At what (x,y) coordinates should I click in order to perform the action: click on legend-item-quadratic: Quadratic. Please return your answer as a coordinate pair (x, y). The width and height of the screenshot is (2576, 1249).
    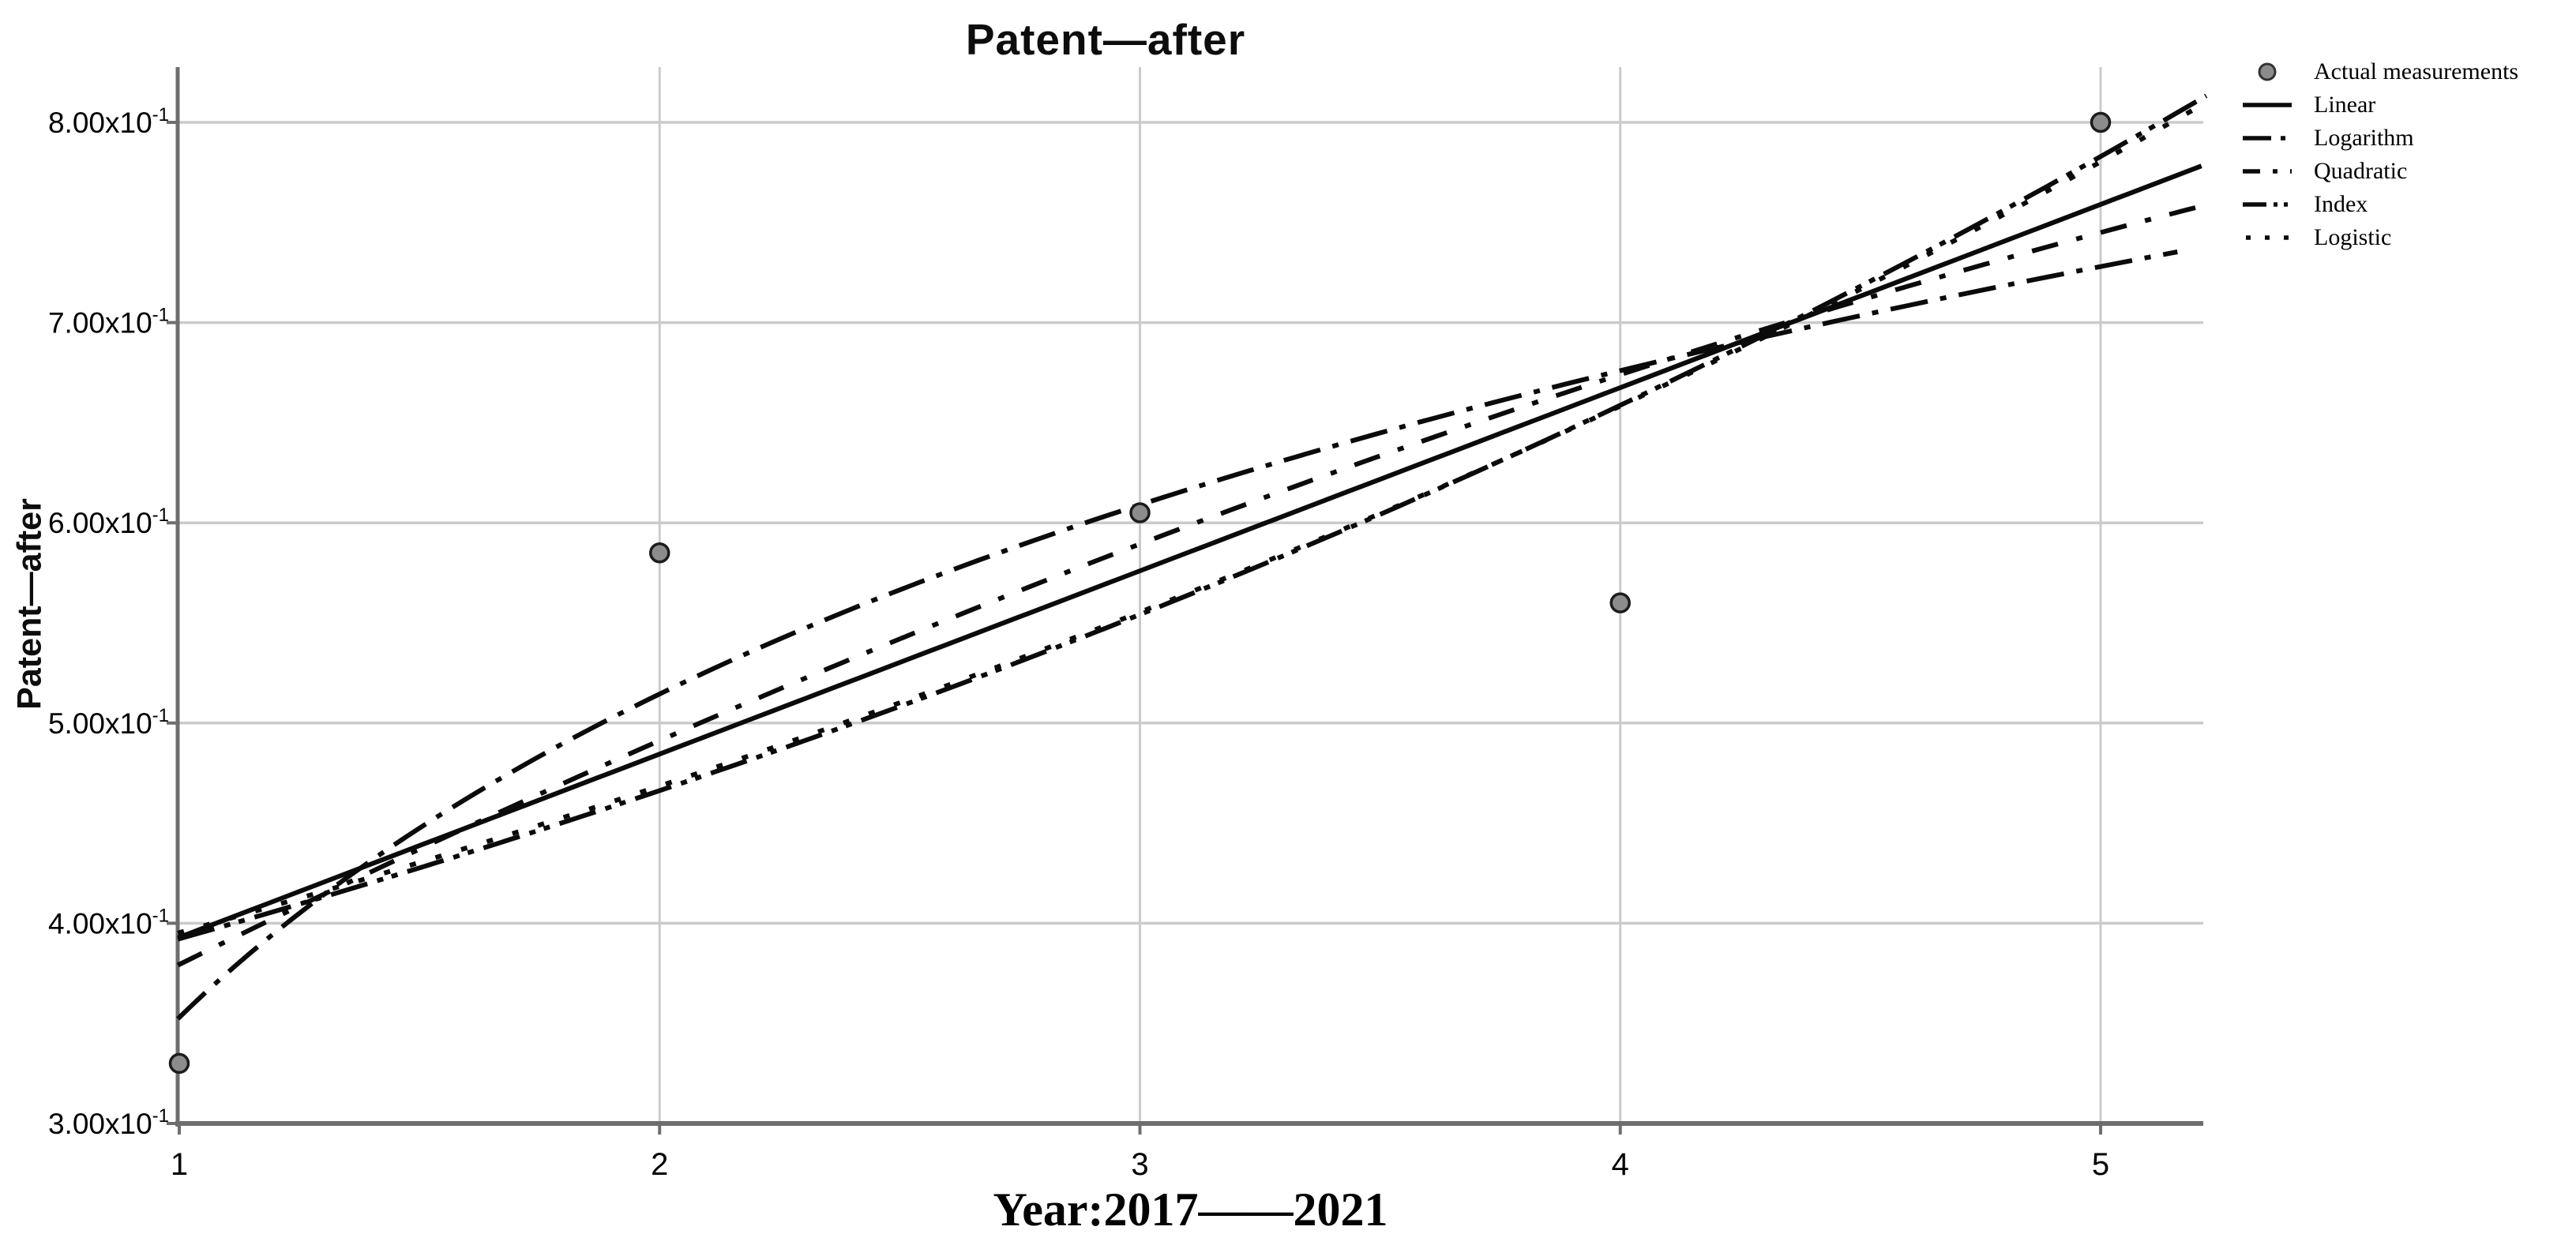
    Looking at the image, I should click on (2379, 171).